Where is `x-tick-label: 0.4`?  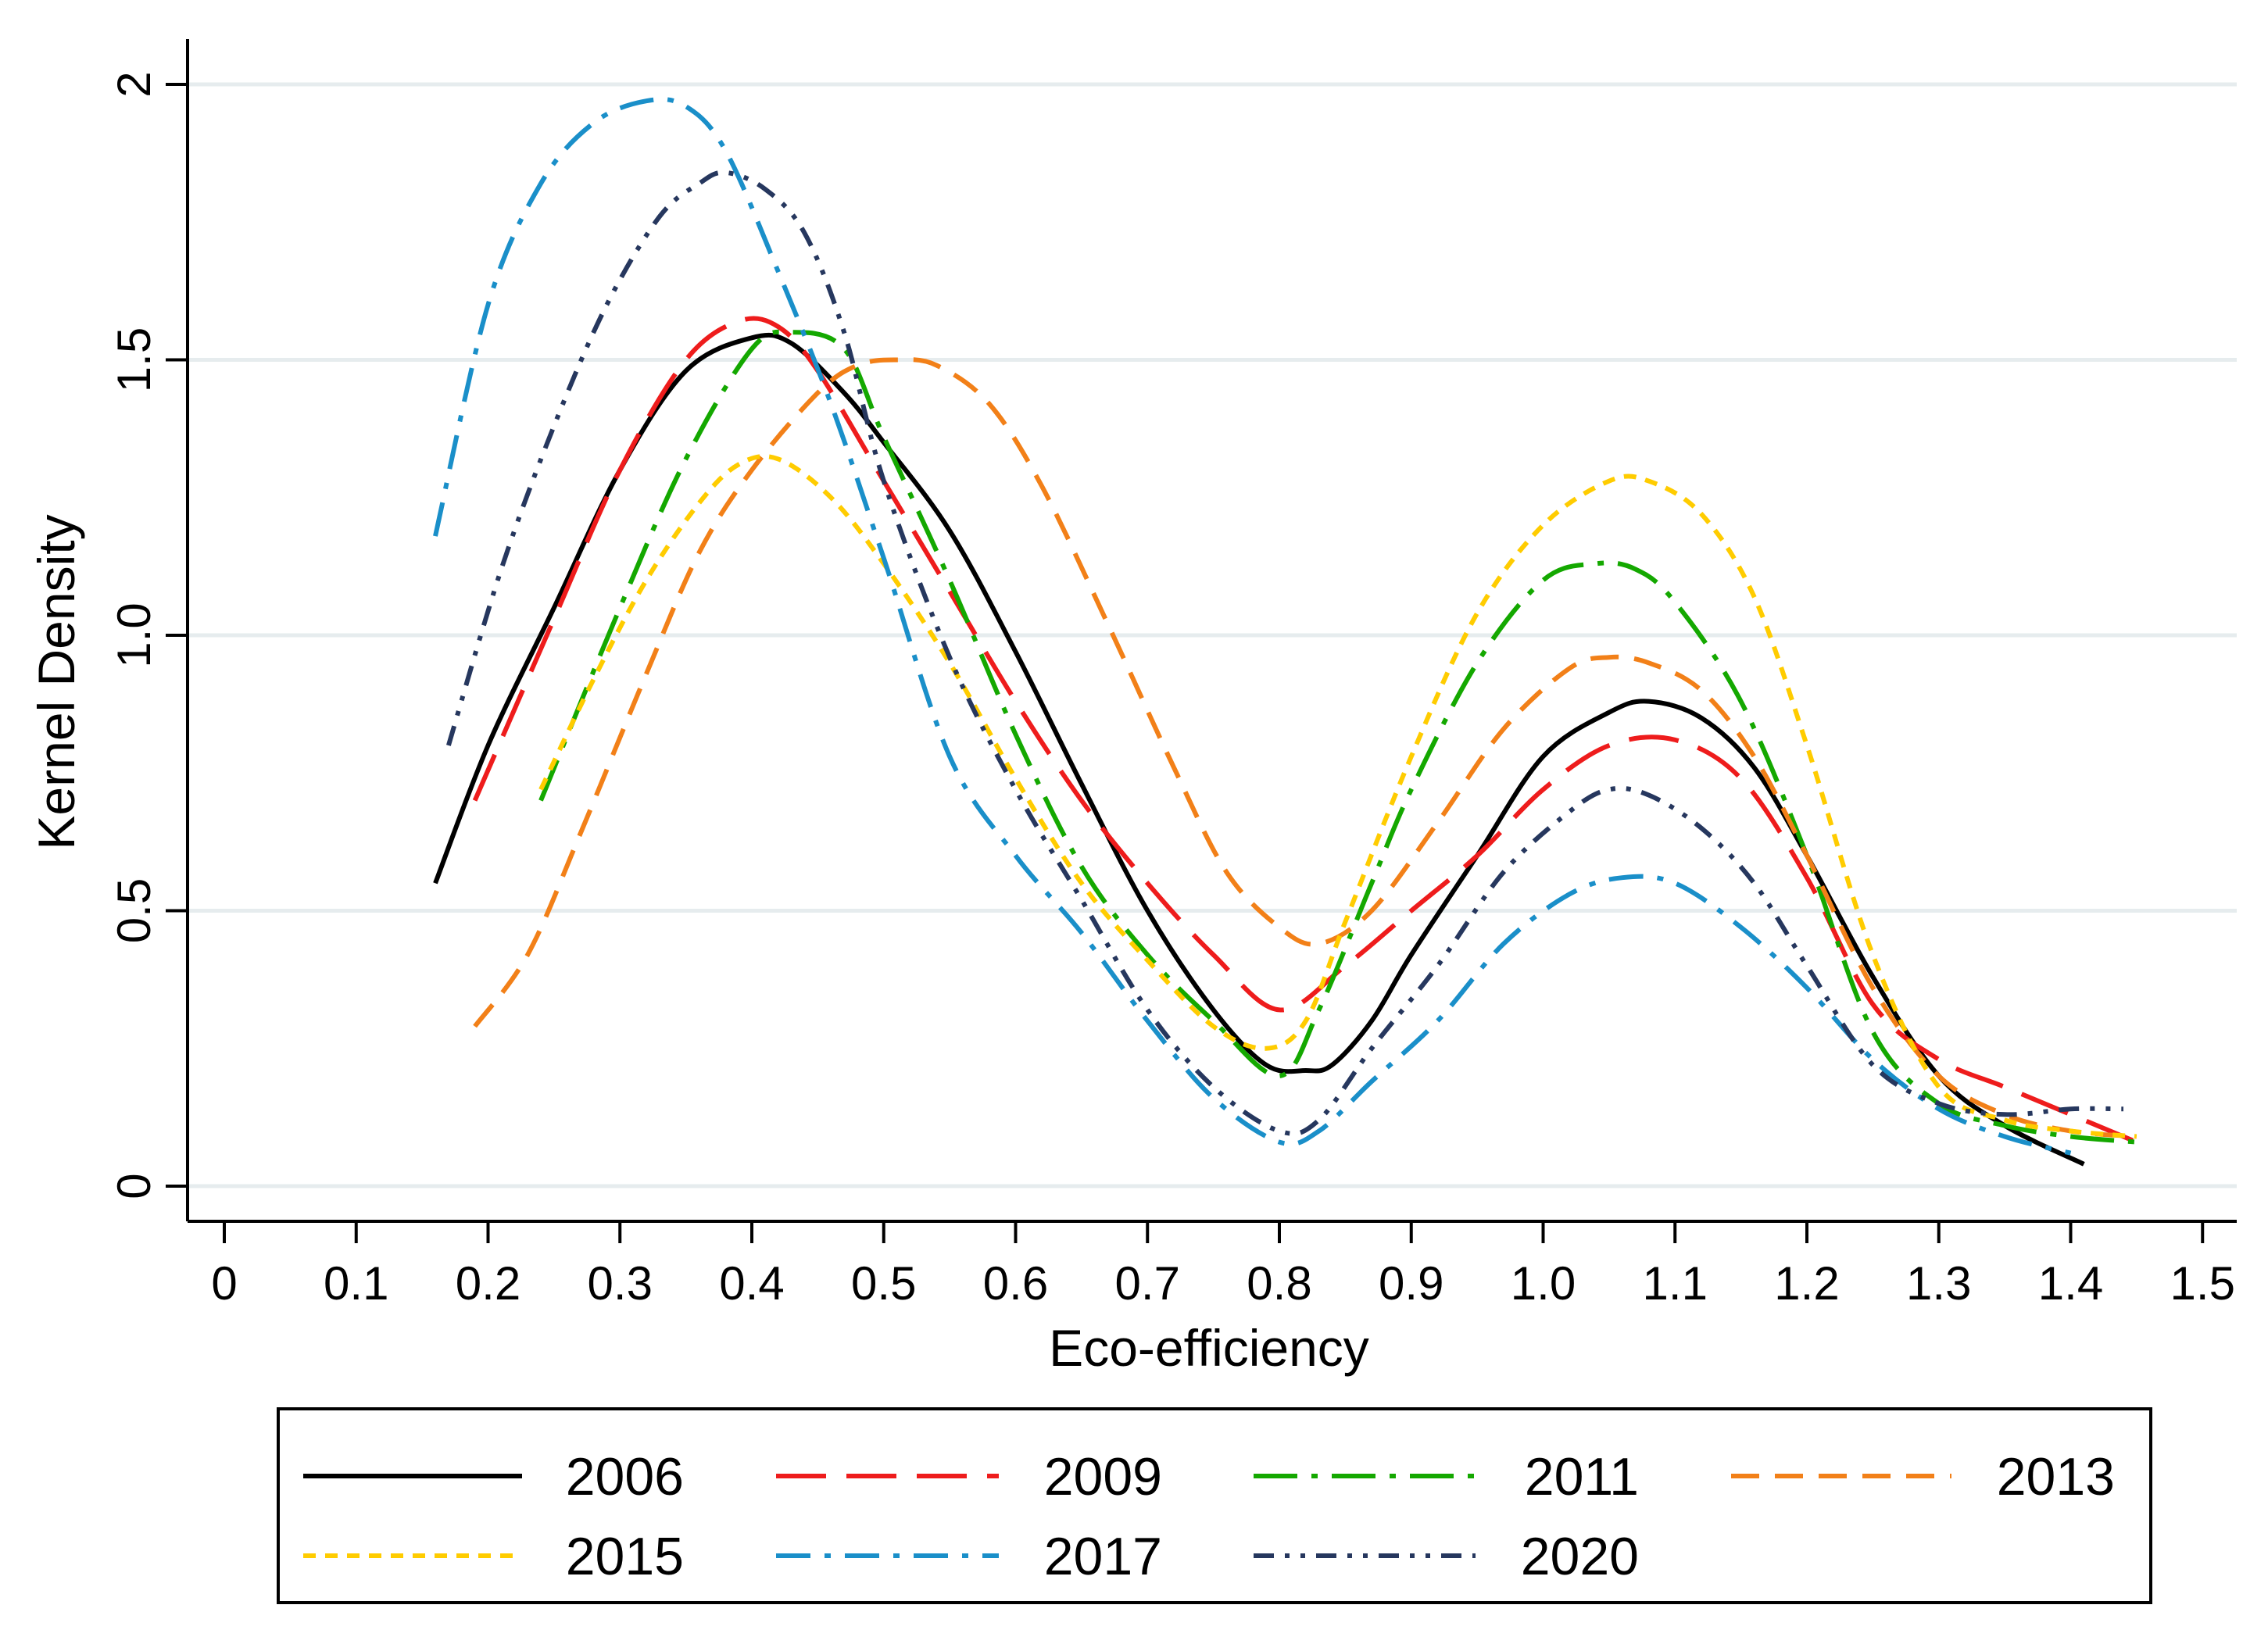 x-tick-label: 0.4 is located at coordinates (752, 1283).